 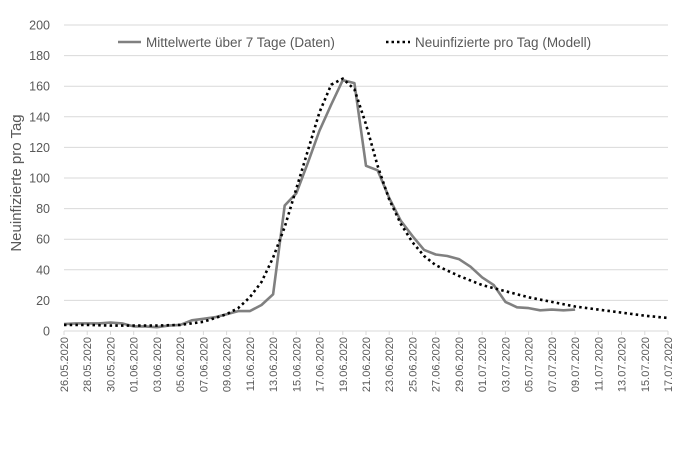 What do you see at coordinates (321, 364) in the screenshot?
I see `x-tick-label: 17.06.2020` at bounding box center [321, 364].